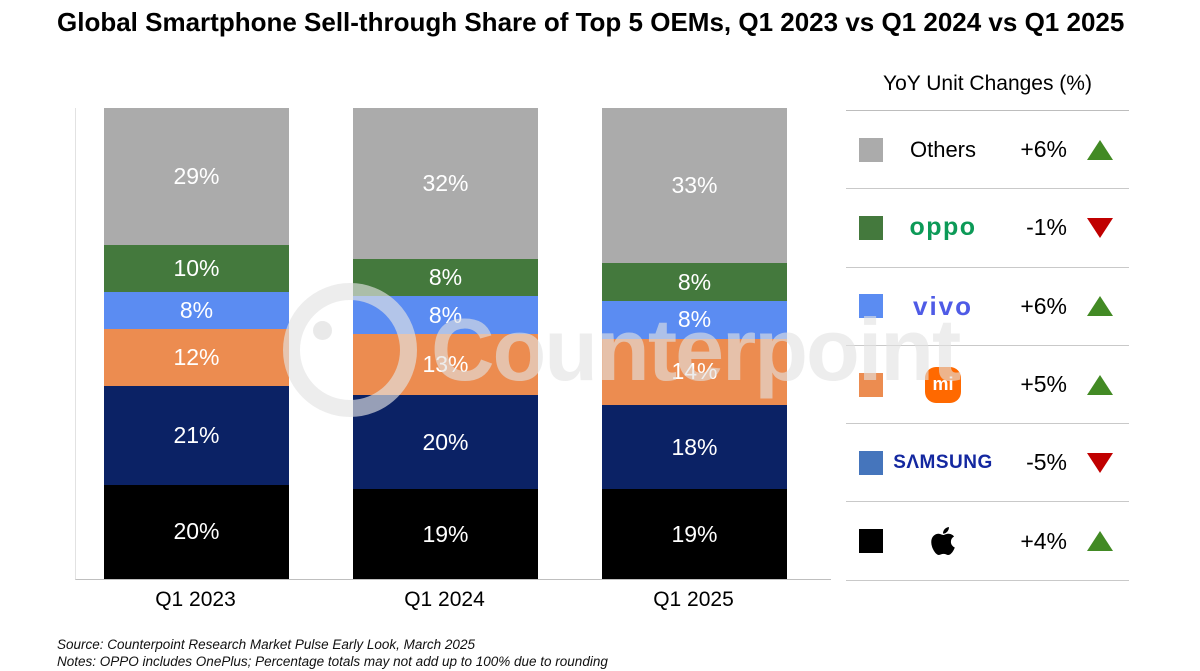  What do you see at coordinates (871, 462) in the screenshot?
I see `samsung-swatch` at bounding box center [871, 462].